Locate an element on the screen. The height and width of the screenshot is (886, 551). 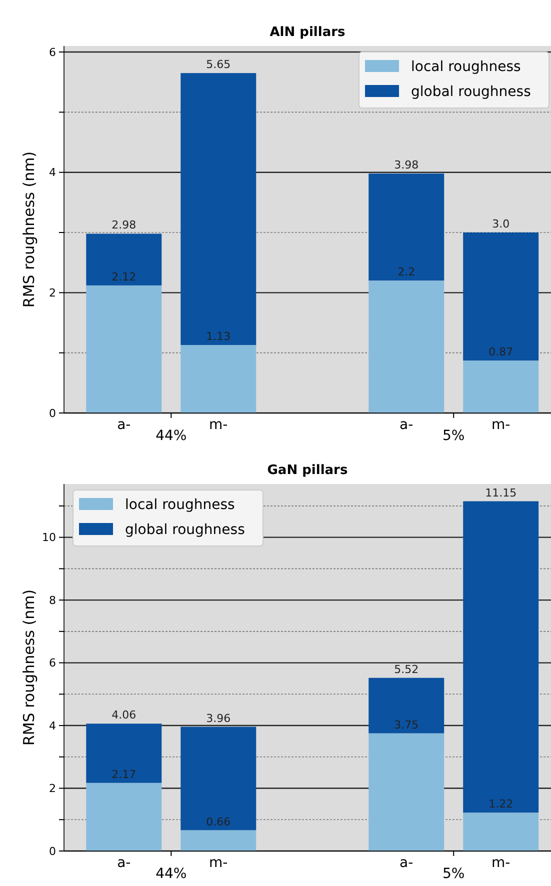
data-label: 1.13 is located at coordinates (218, 337).